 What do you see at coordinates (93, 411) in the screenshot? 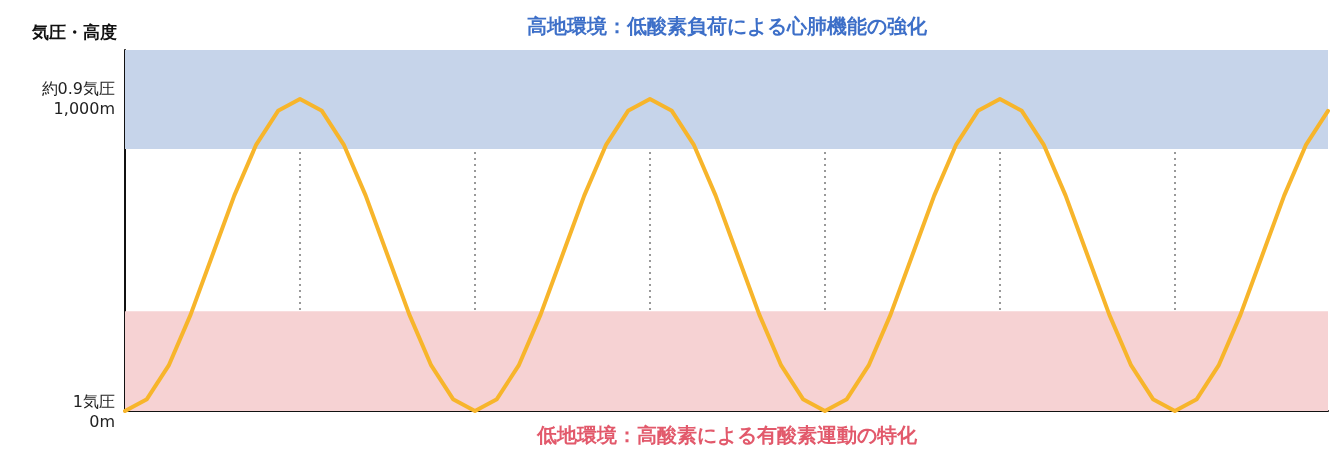
I see `text: 1気圧 0m` at bounding box center [93, 411].